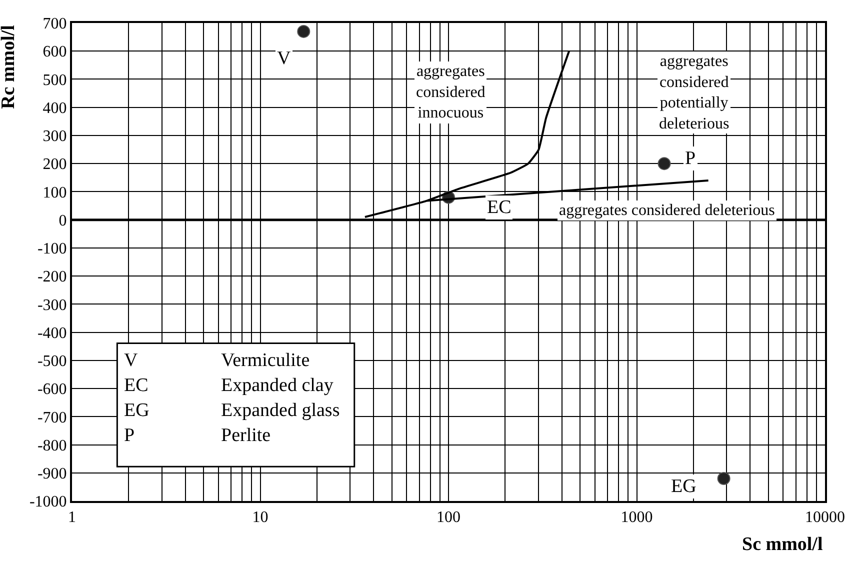 The width and height of the screenshot is (857, 564). I want to click on y-tick-label: -700, so click(52, 417).